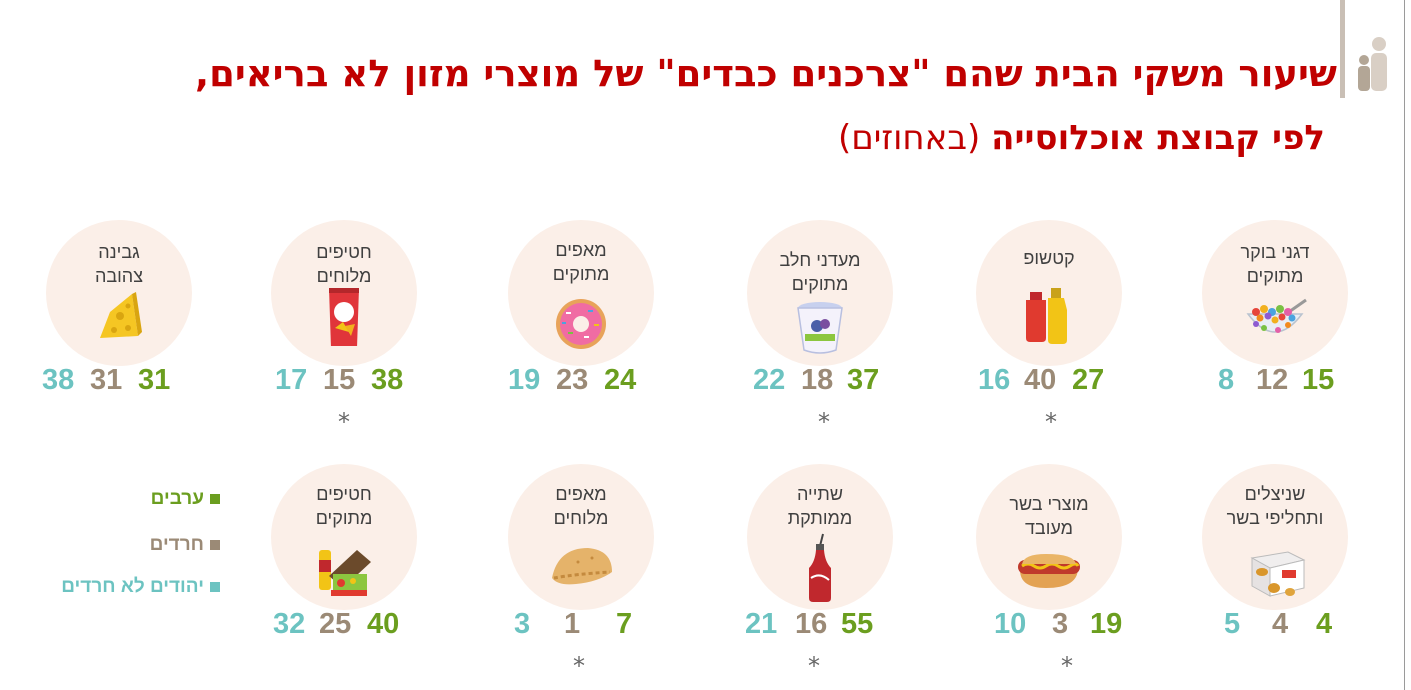 This screenshot has width=1411, height=690. Describe the element at coordinates (1226, 380) in the screenshot. I see `value-non-haredi-jews: 8` at that location.